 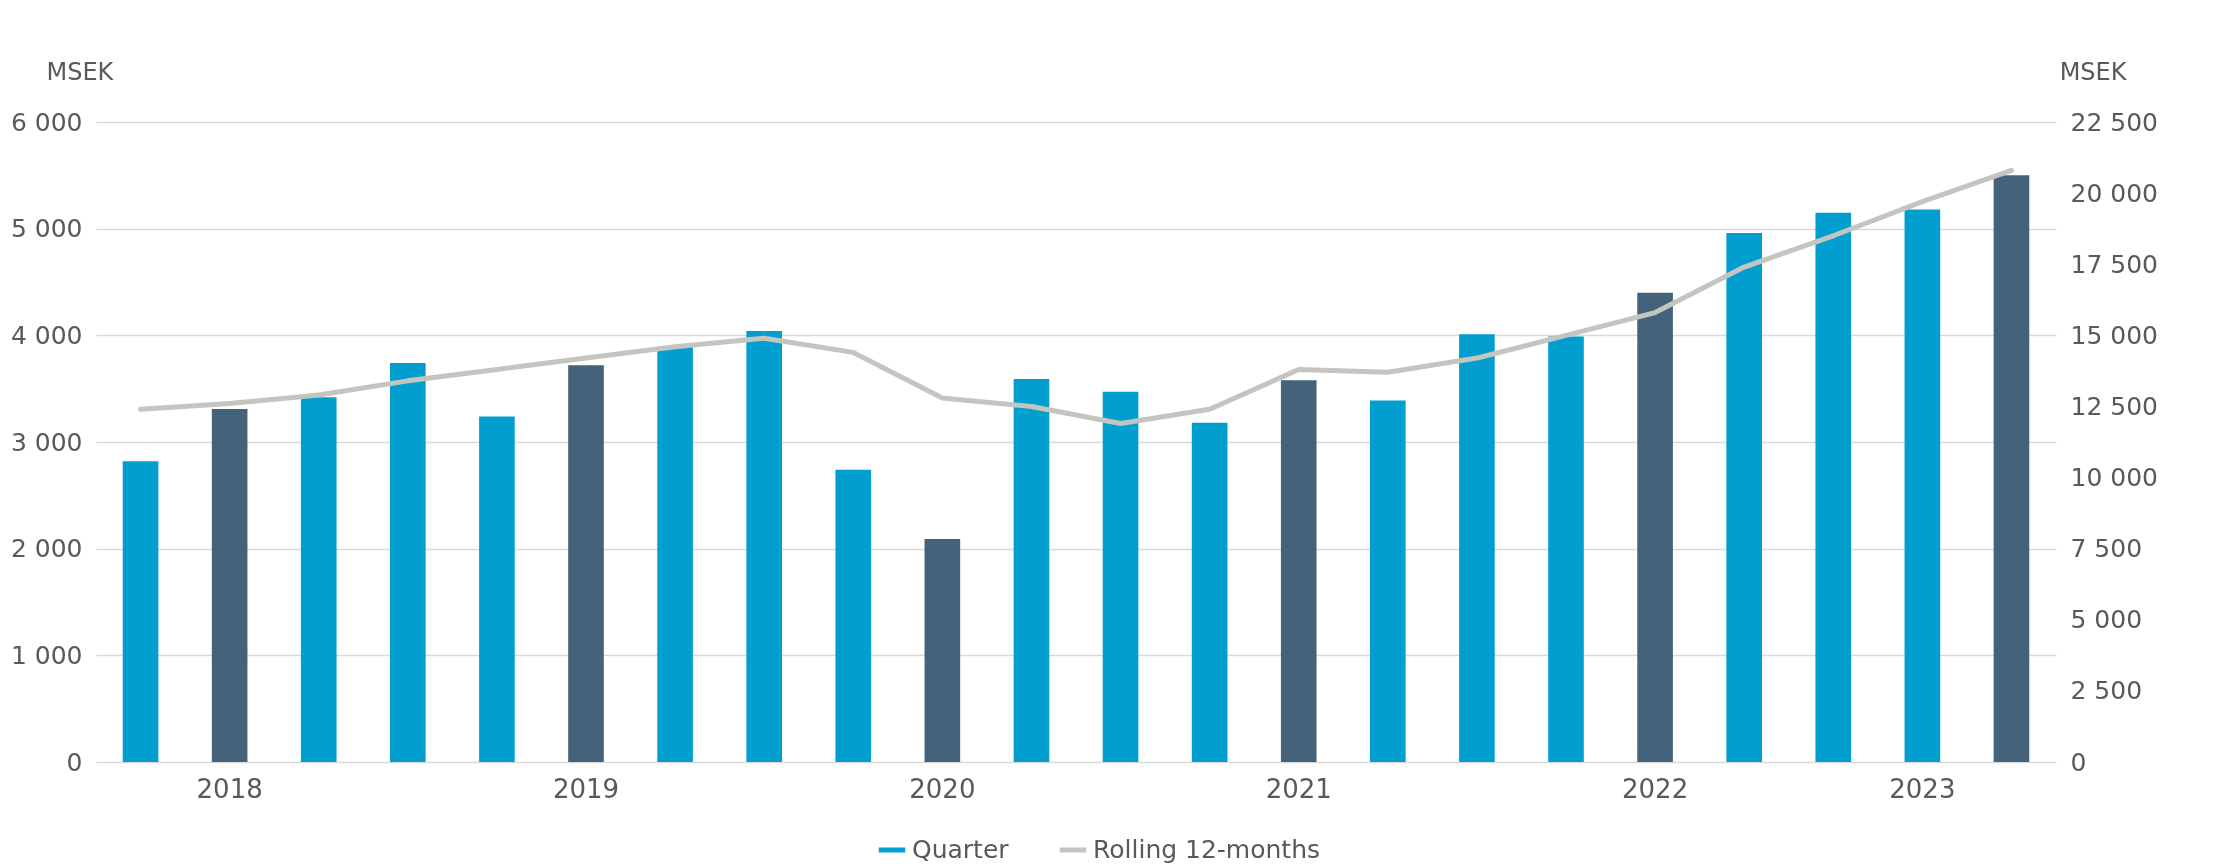 I want to click on y-tick-label: 4 000, so click(x=46, y=335).